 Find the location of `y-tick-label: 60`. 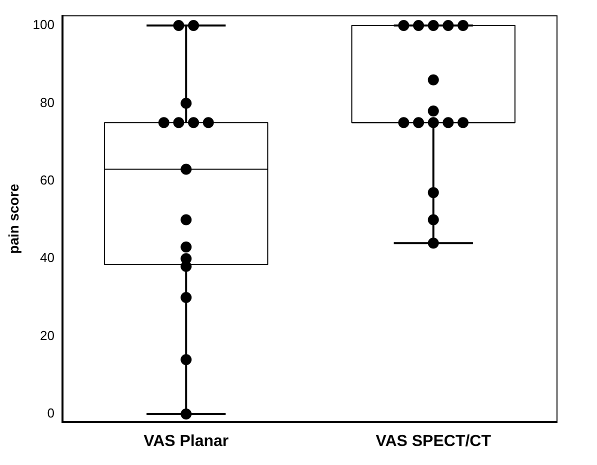

y-tick-label: 60 is located at coordinates (47, 180).